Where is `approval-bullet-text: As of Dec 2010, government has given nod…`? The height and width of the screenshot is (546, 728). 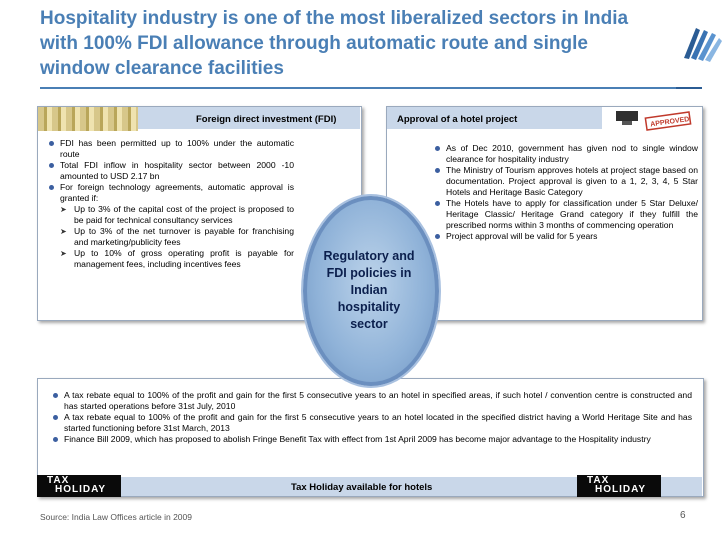
approval-bullet-text: As of Dec 2010, government has given nod… is located at coordinates (572, 153).